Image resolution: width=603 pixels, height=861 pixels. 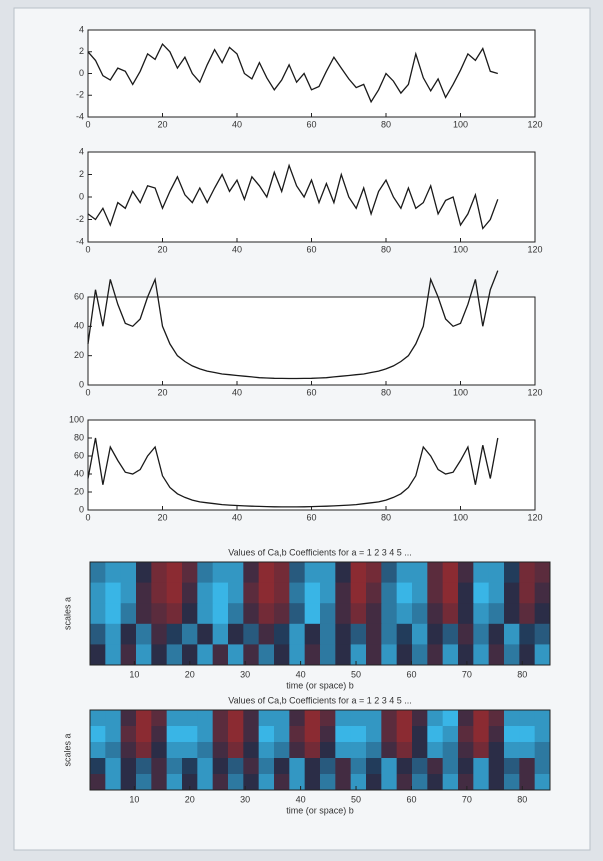 What do you see at coordinates (386, 392) in the screenshot?
I see `x-tick-label: 80` at bounding box center [386, 392].